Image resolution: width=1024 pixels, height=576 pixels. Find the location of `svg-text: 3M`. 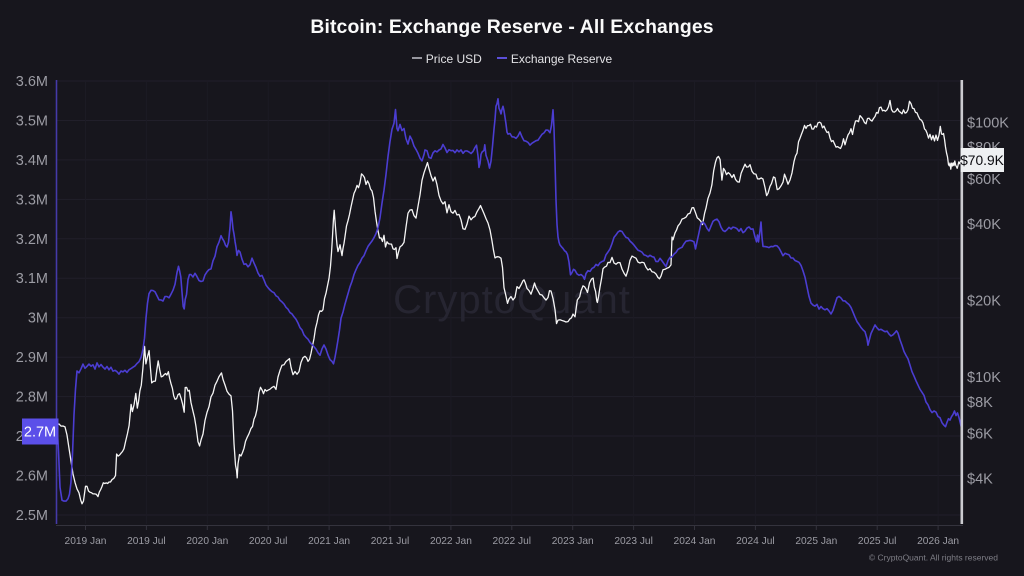

svg-text: 3M is located at coordinates (38, 319).